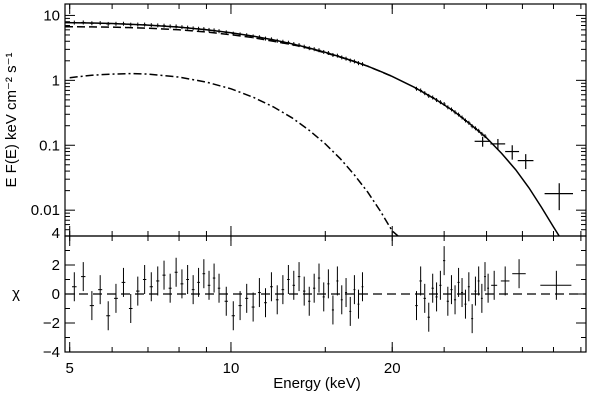 The height and width of the screenshot is (405, 599). I want to click on bottom-y-tick-label: 0, so click(56, 294).